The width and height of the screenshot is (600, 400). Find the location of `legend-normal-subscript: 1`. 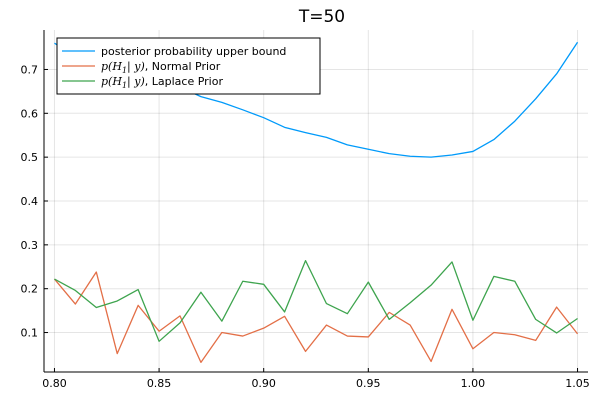

legend-normal-subscript: 1 is located at coordinates (124, 70).